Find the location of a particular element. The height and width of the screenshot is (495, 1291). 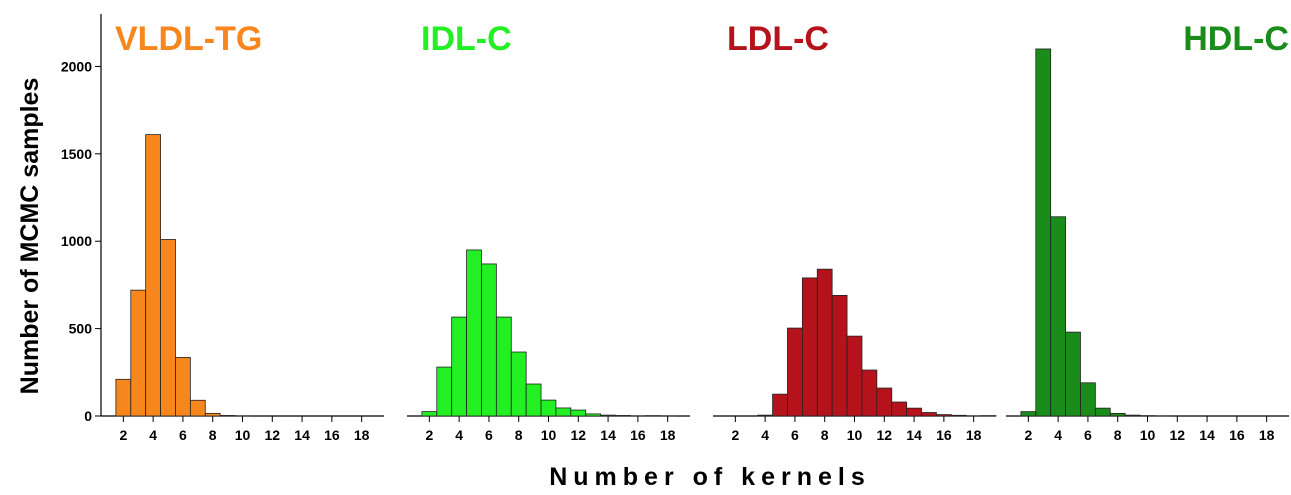

y-tick-label: 1500 is located at coordinates (76, 154).